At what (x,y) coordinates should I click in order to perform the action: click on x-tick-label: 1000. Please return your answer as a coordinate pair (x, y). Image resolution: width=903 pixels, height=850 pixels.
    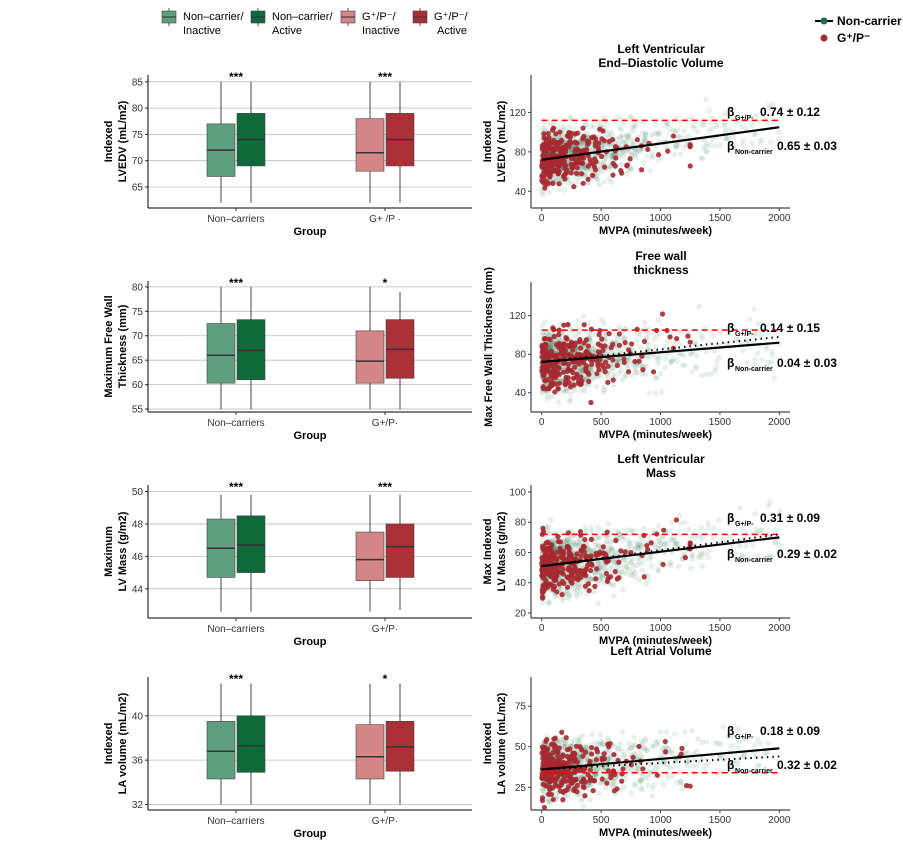
    Looking at the image, I should click on (660, 820).